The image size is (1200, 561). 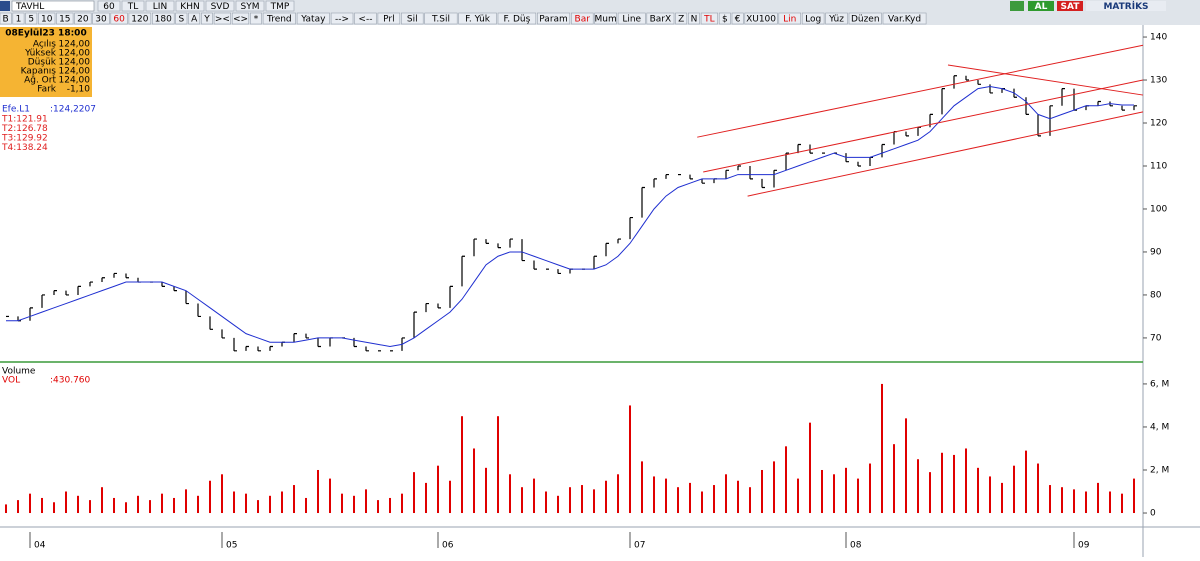 I want to click on toolbar-label: Lin, so click(x=789, y=20).